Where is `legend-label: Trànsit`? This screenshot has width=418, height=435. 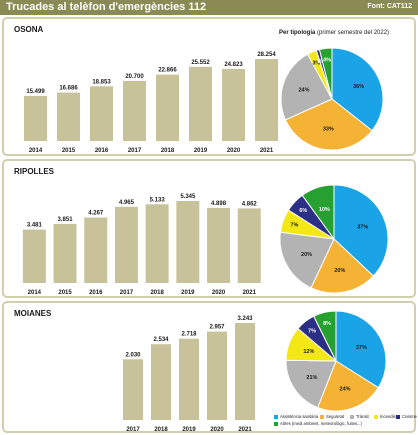
legend-label: Trànsit is located at coordinates (362, 416).